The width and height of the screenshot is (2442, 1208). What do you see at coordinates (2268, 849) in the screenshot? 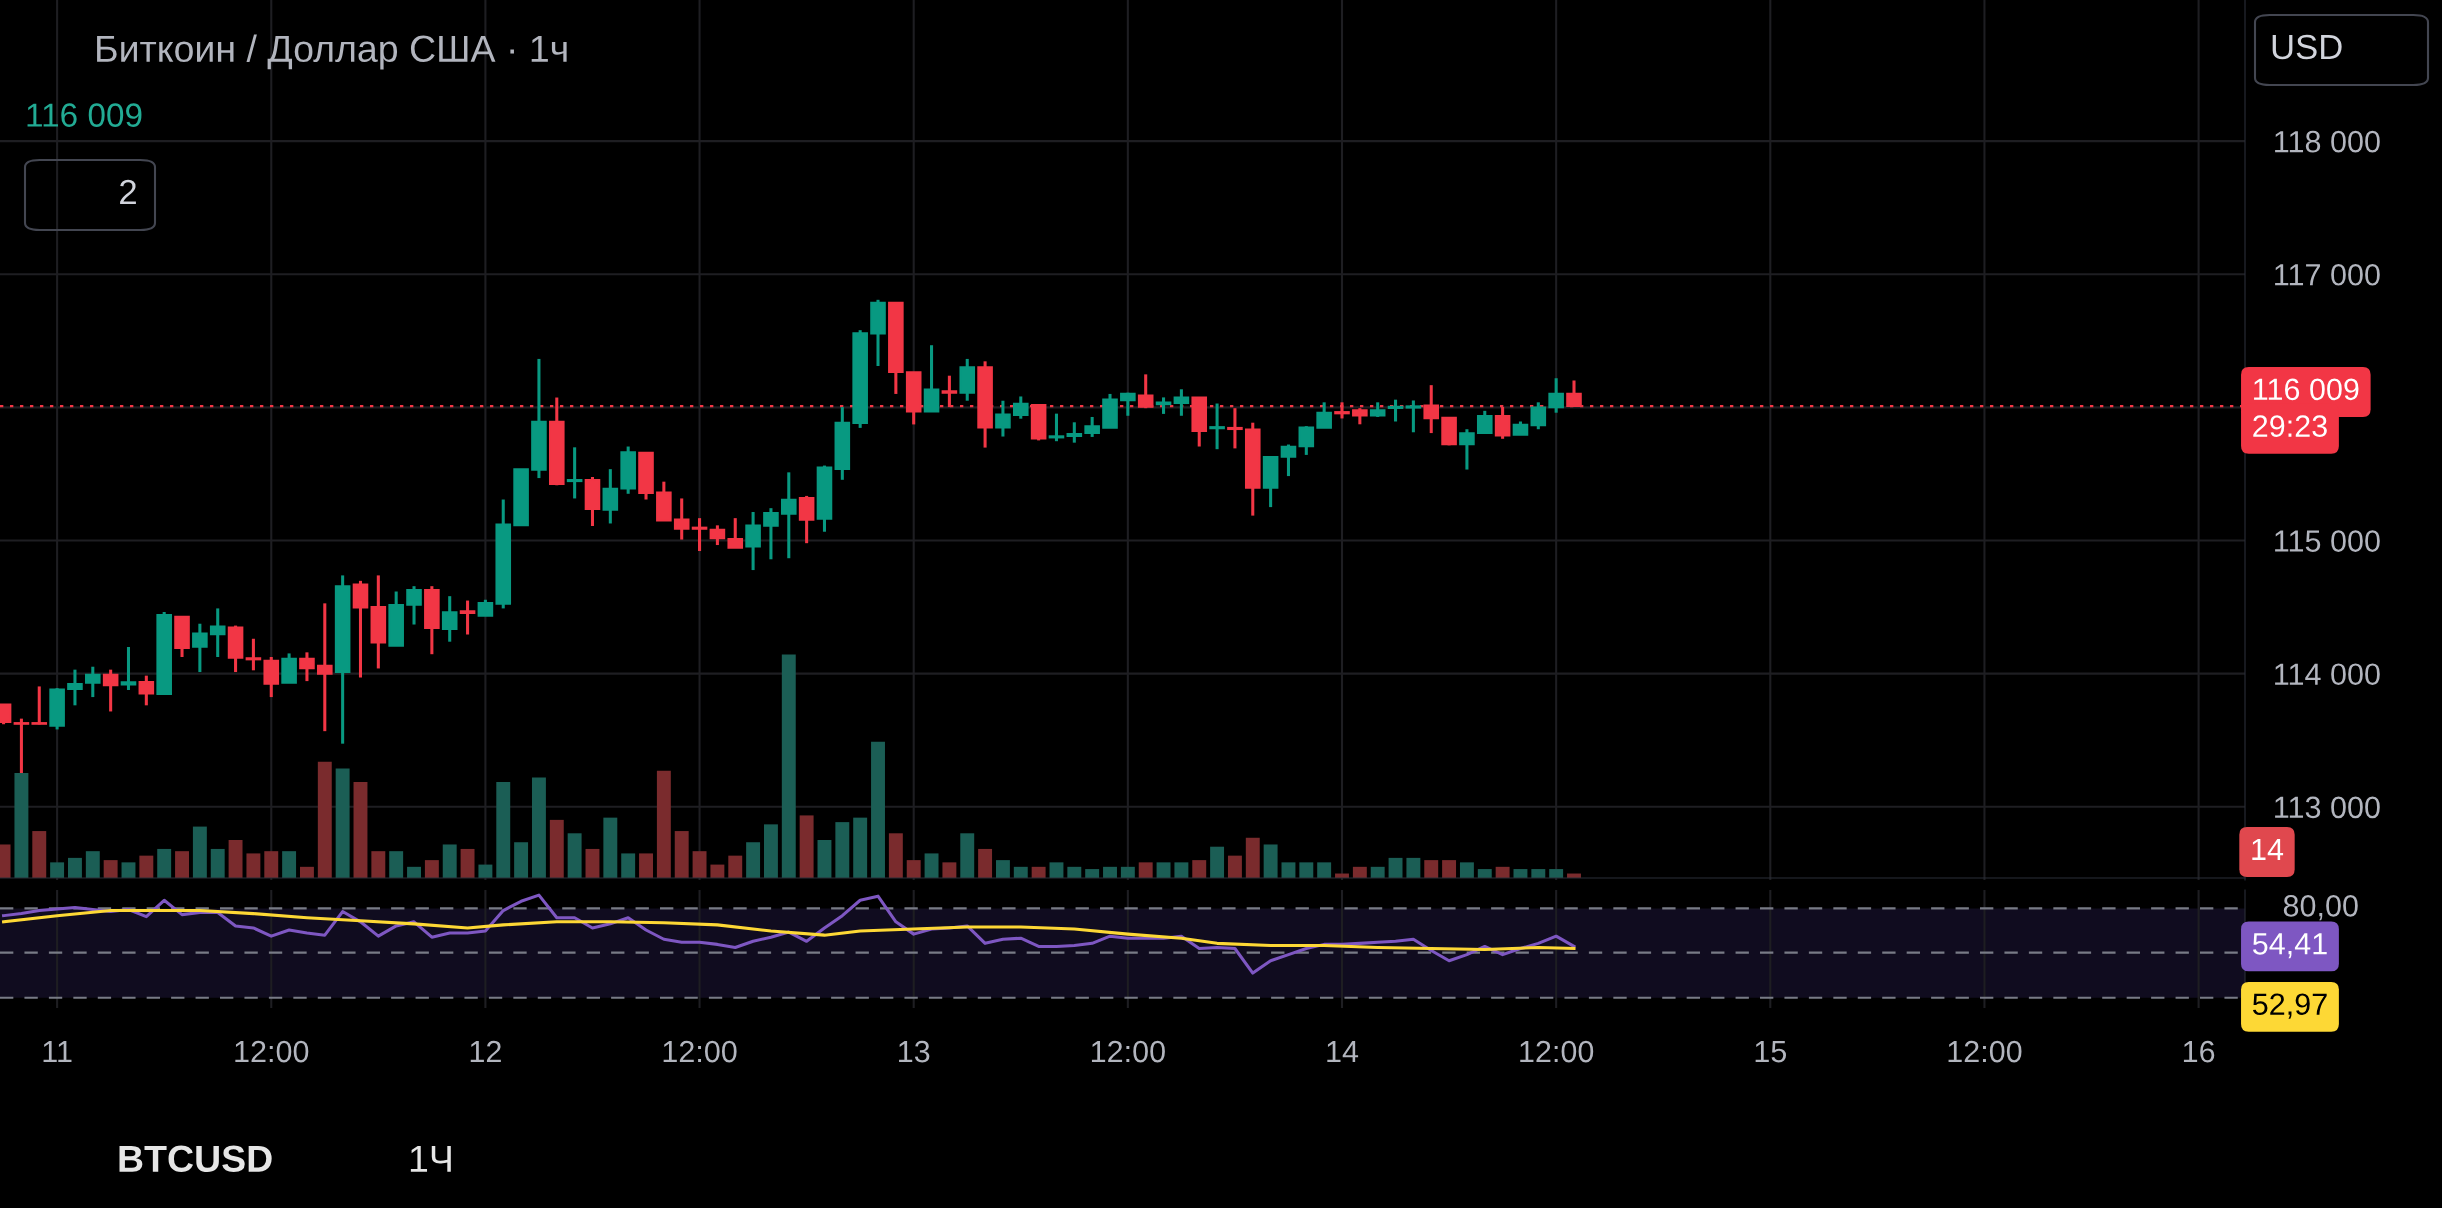
I see `text: 14` at bounding box center [2268, 849].